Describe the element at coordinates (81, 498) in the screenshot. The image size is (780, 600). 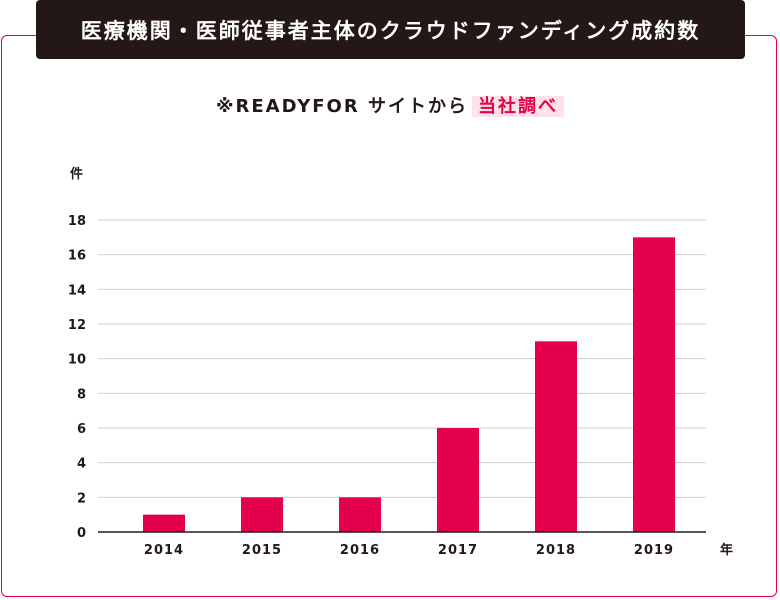
I see `y-tick-label: 2` at that location.